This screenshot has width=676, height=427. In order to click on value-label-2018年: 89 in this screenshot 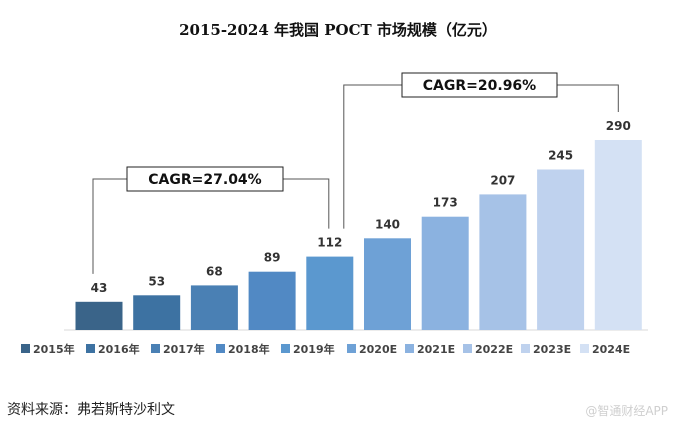, I will do `click(272, 258)`.